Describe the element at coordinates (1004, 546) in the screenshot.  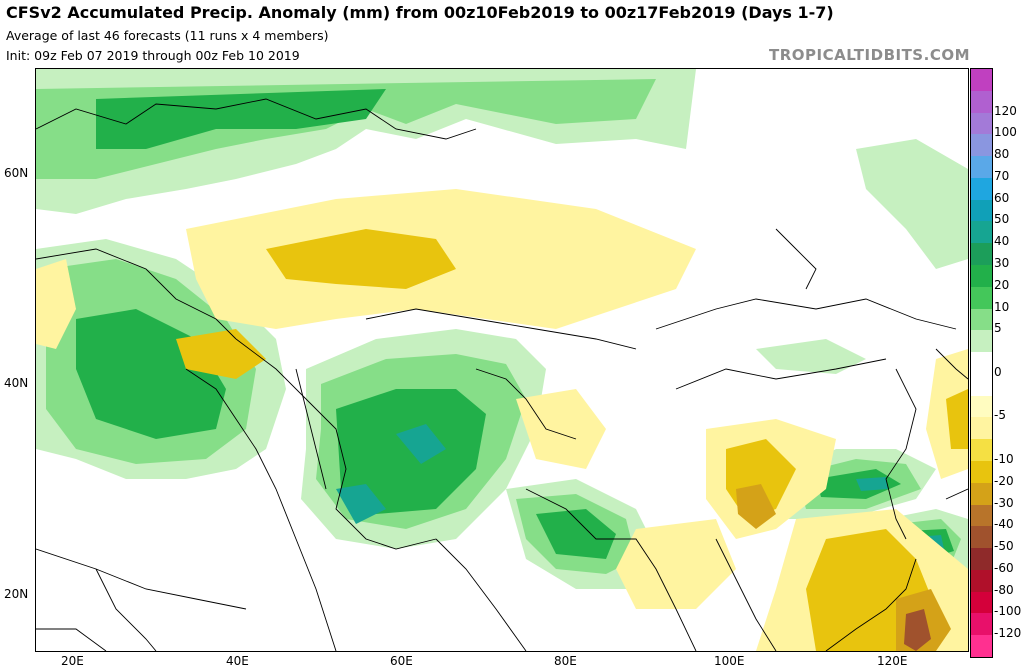
I see `colorbar-label: -50` at that location.